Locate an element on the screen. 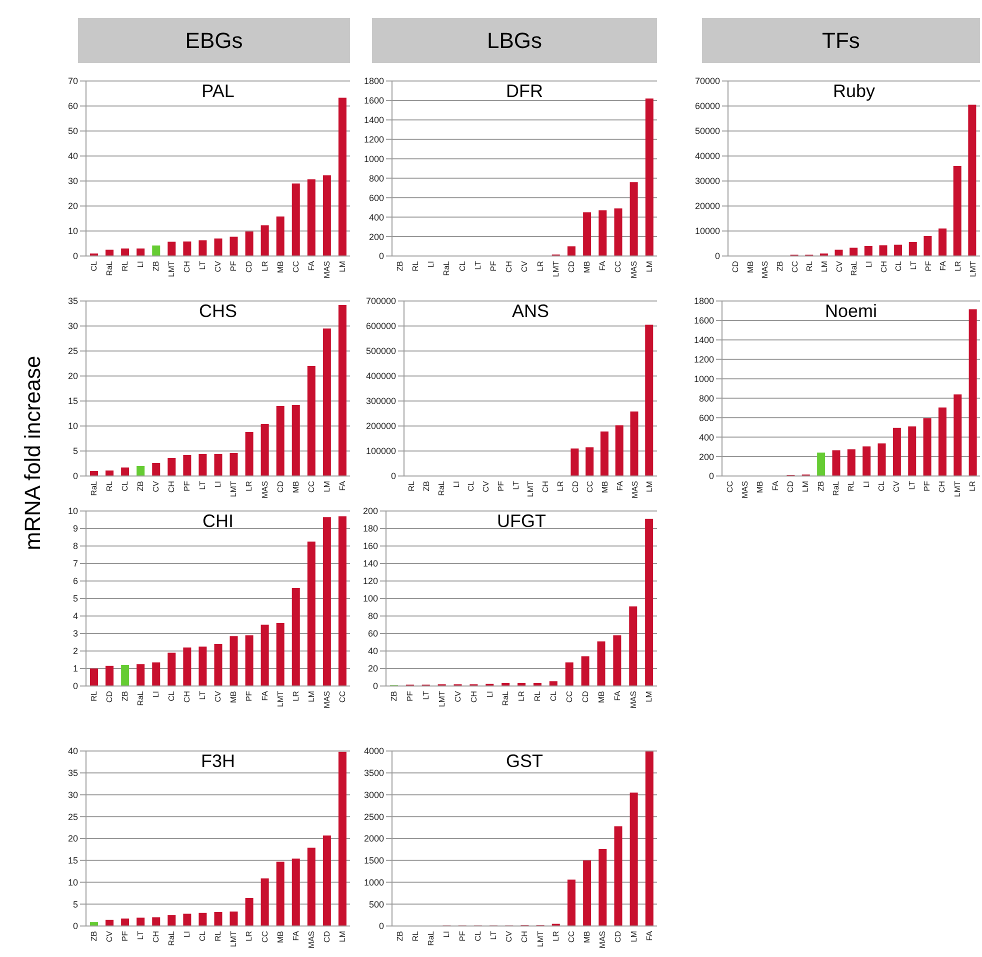 The width and height of the screenshot is (982, 957). x-tick-label: CV is located at coordinates (839, 266).